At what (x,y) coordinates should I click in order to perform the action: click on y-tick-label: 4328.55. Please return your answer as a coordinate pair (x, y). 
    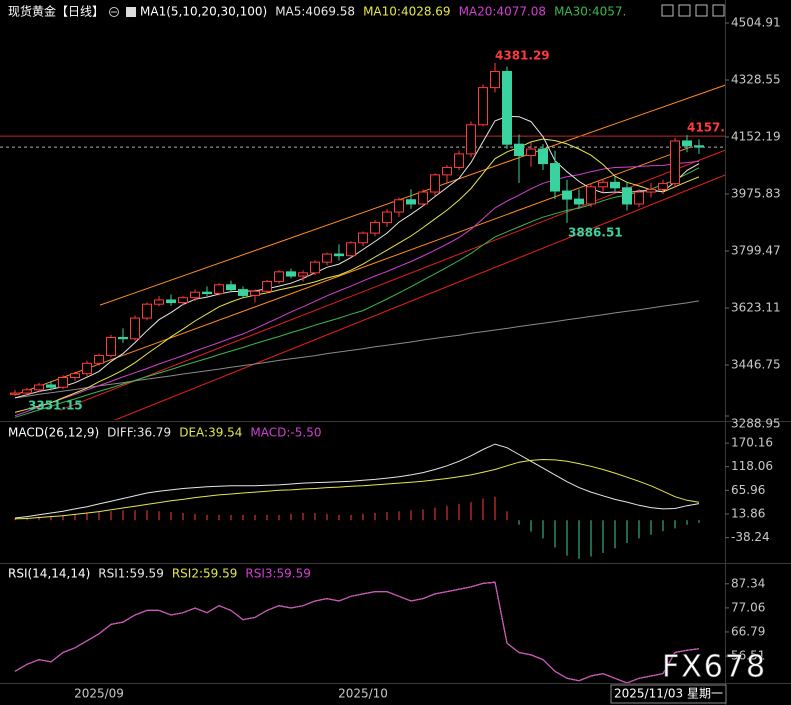
    Looking at the image, I should click on (756, 80).